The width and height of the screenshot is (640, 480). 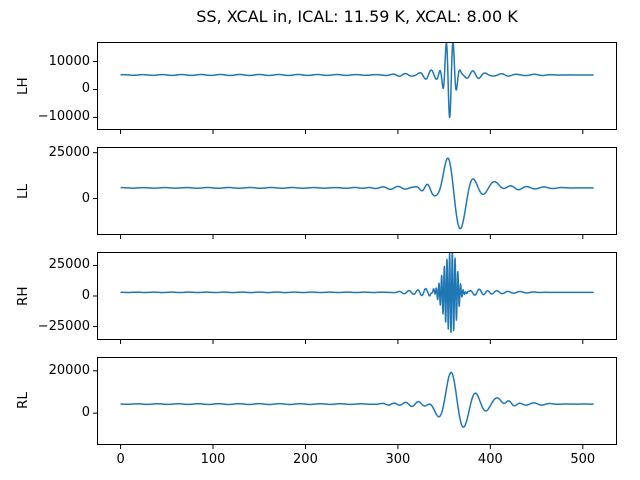 What do you see at coordinates (69, 61) in the screenshot?
I see `y-tick-label: 10000` at bounding box center [69, 61].